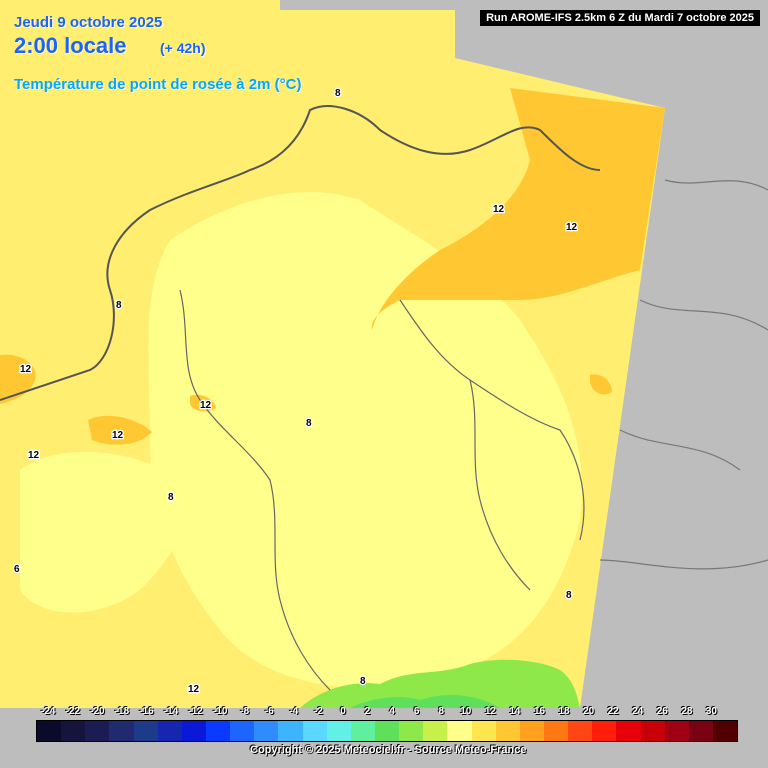 The image size is (768, 768). I want to click on contour-label: 6, so click(17, 569).